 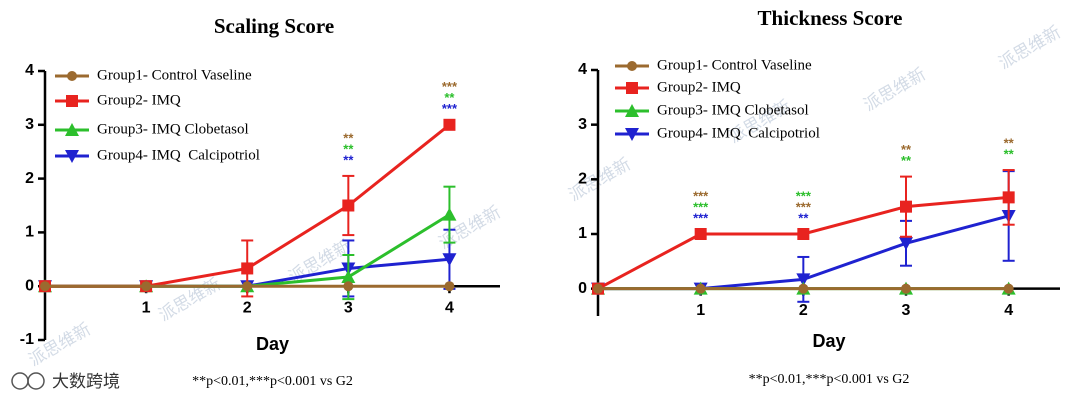 What do you see at coordinates (274, 26) in the screenshot?
I see `chart-title: Scaling Score` at bounding box center [274, 26].